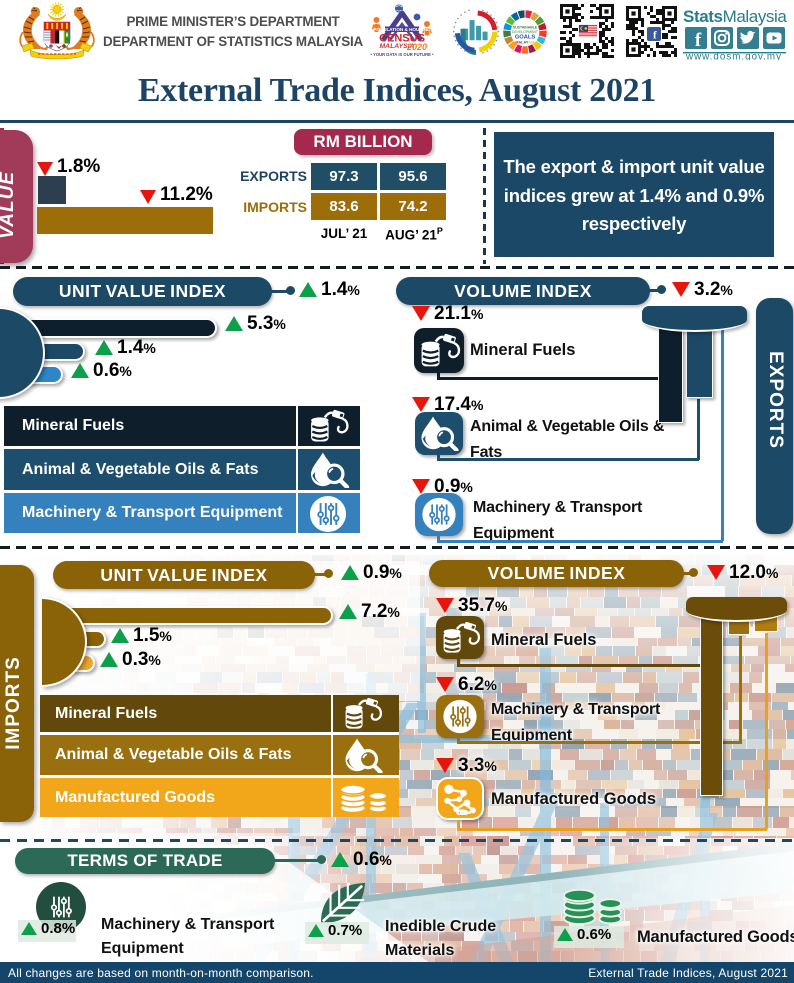  I want to click on svg-text: StatsMalaysia, so click(735, 17).